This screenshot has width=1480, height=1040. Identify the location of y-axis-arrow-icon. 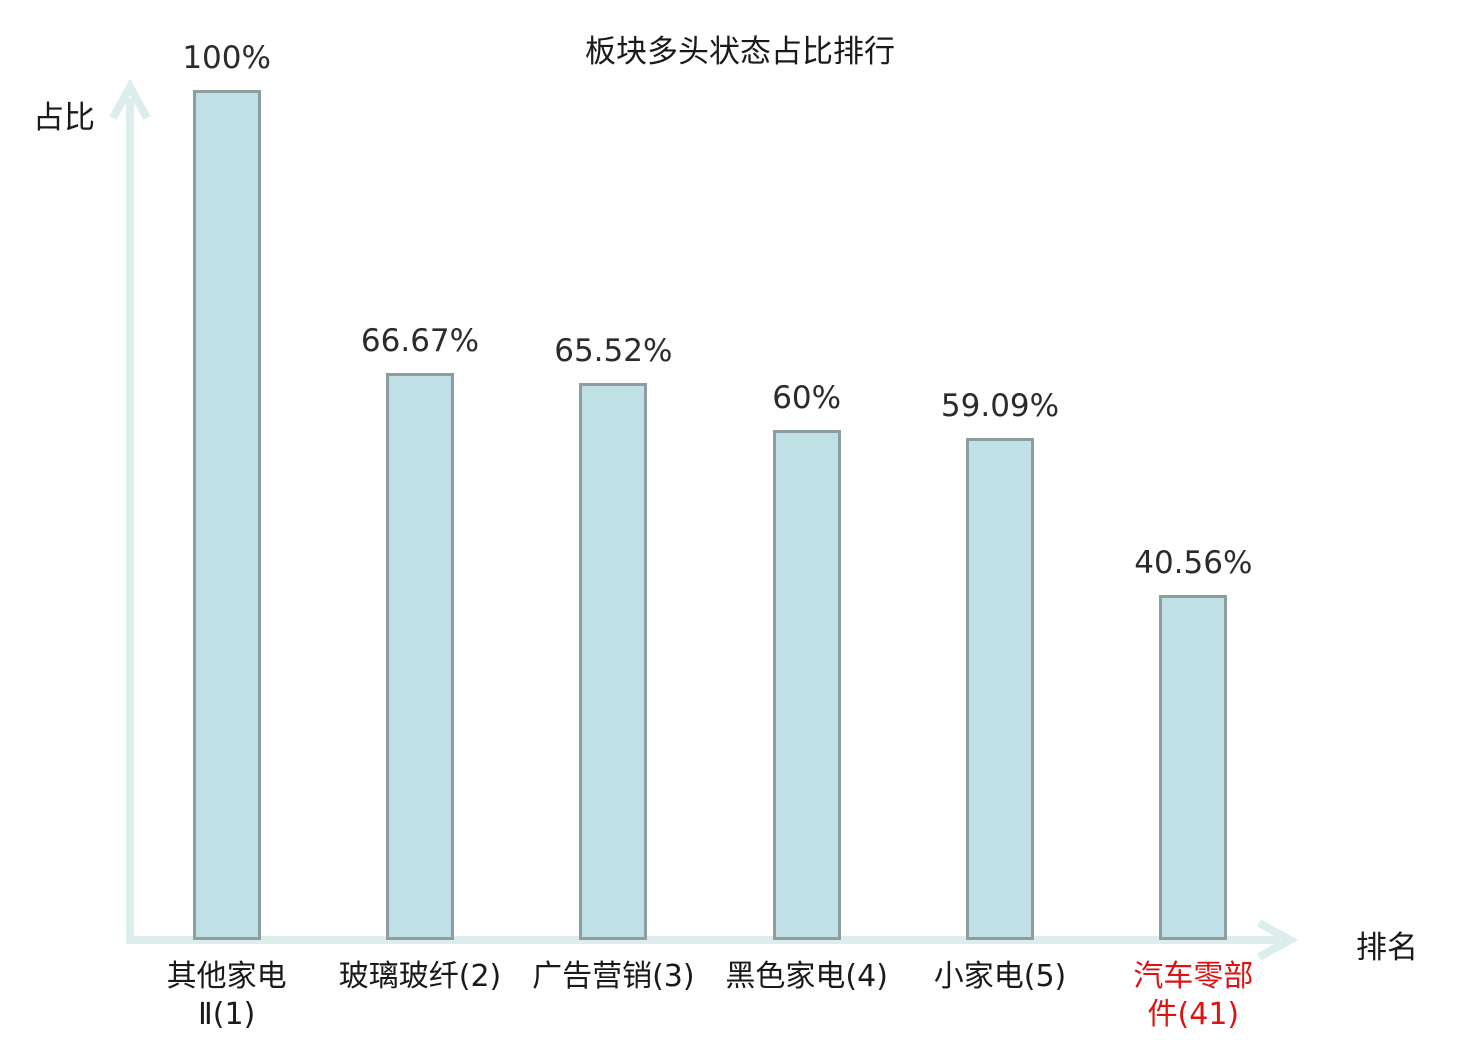
(130, 99).